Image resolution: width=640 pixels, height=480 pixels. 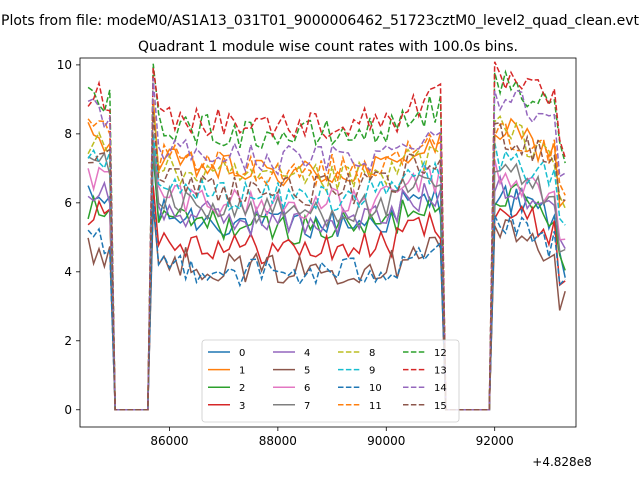 What do you see at coordinates (495, 441) in the screenshot?
I see `x-tick-label: 92000` at bounding box center [495, 441].